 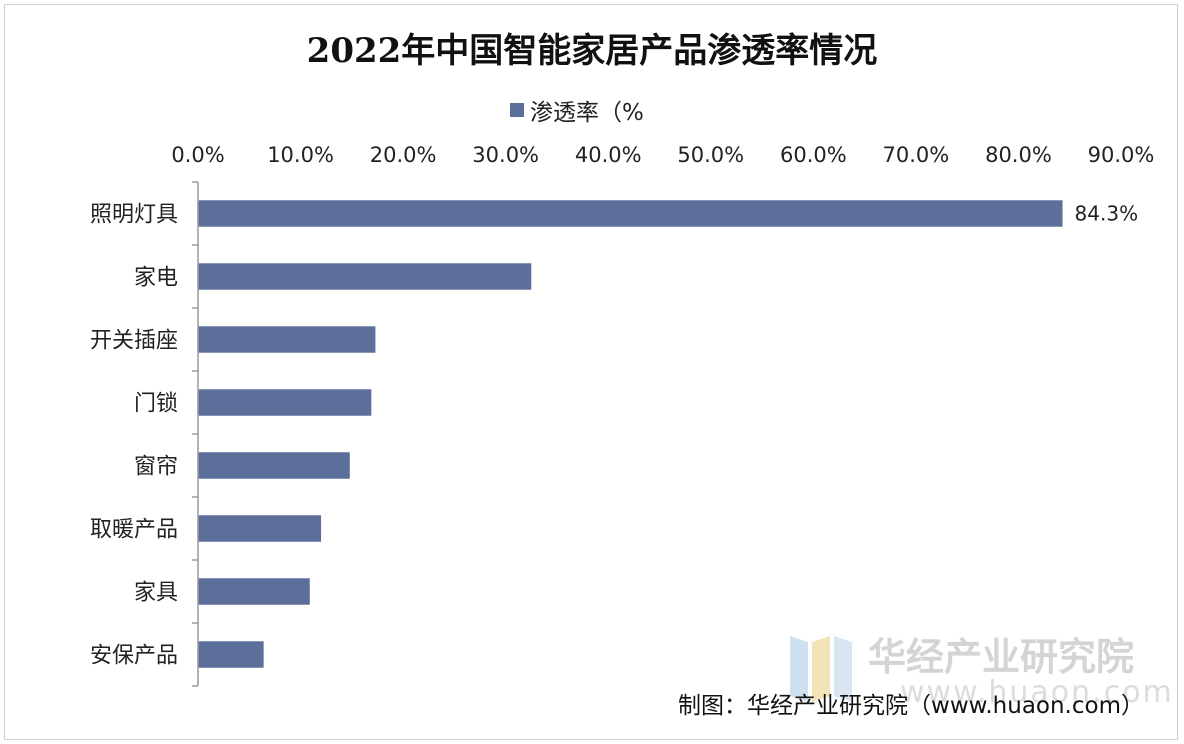 What do you see at coordinates (156, 404) in the screenshot?
I see `category-label: 门锁` at bounding box center [156, 404].